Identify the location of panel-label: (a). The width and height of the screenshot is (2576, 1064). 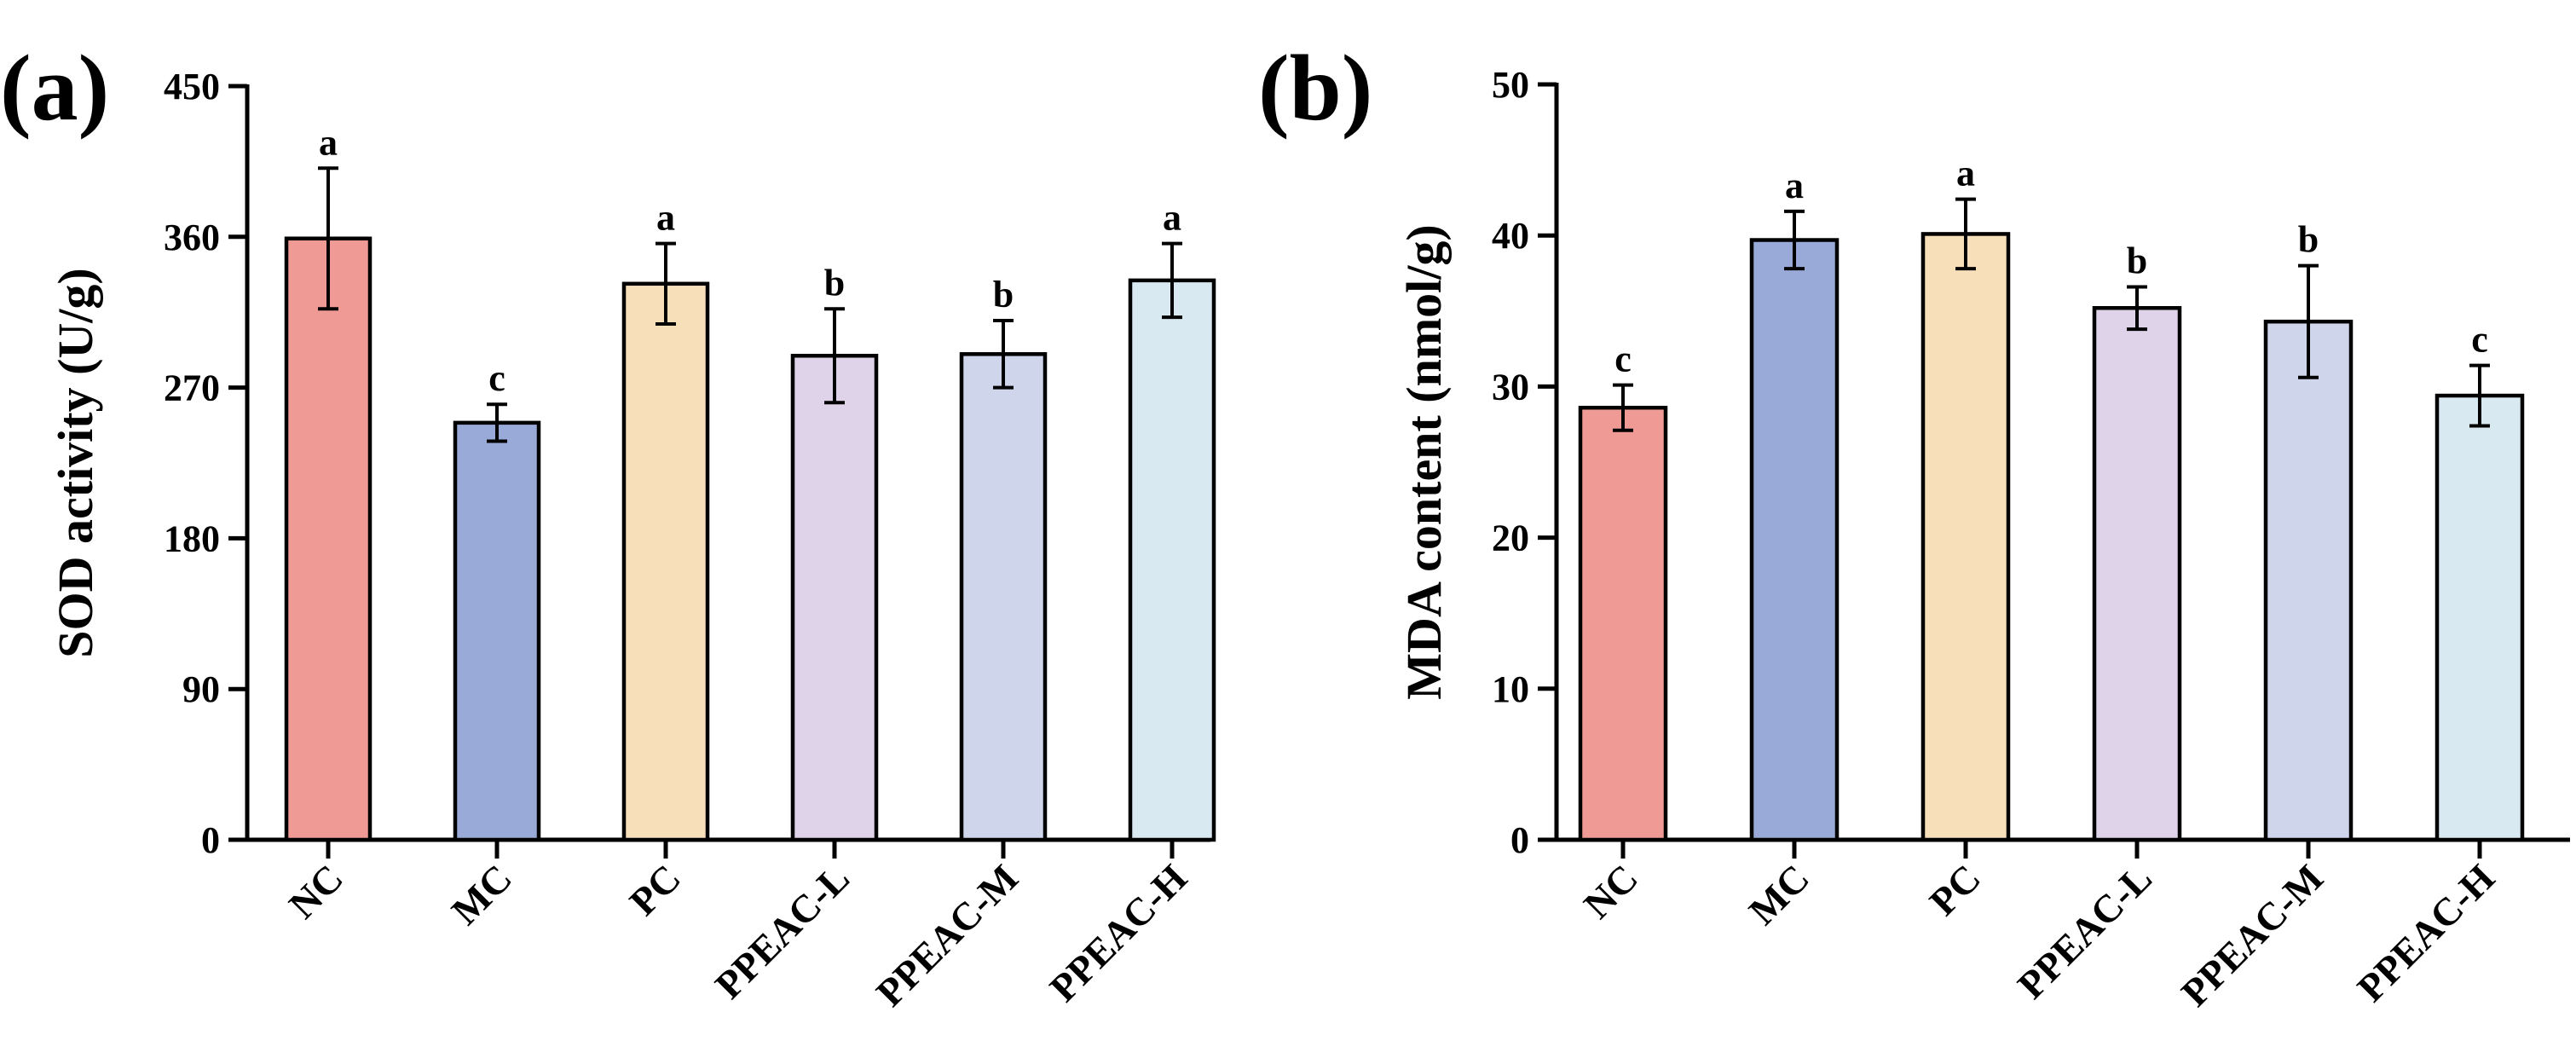
(54, 88).